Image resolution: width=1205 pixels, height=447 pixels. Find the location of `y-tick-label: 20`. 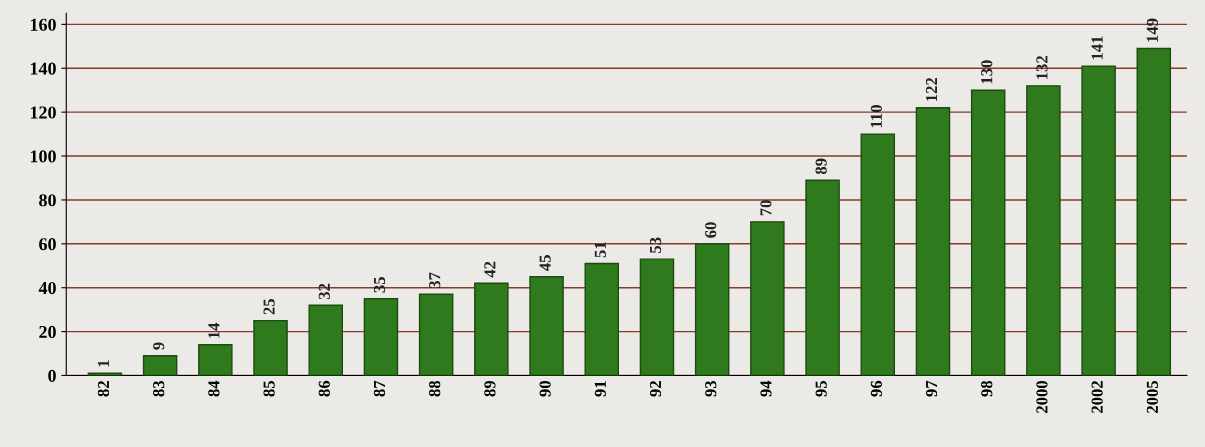

y-tick-label: 20 is located at coordinates (47, 332).